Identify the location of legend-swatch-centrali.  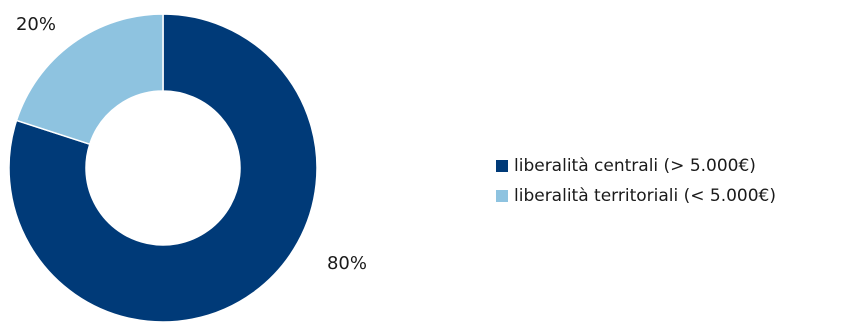
(502, 166).